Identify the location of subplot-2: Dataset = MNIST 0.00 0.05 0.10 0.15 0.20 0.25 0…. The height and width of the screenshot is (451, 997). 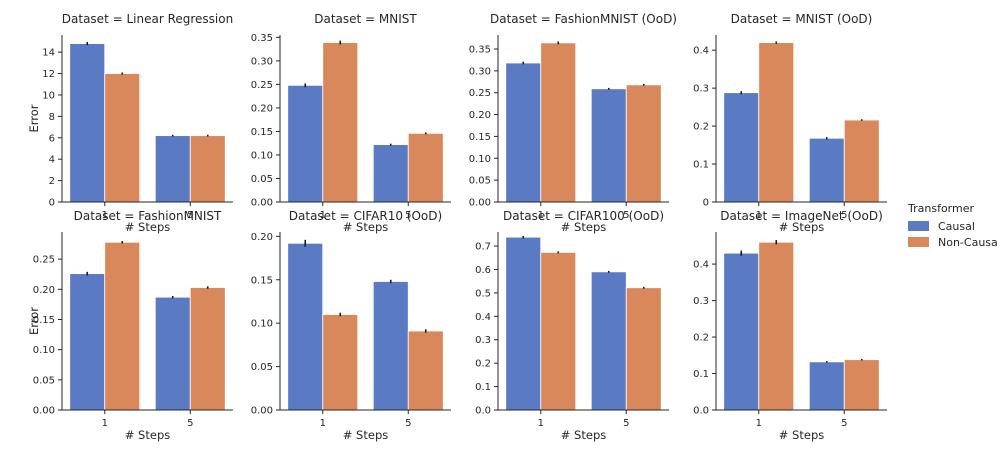
(351, 123).